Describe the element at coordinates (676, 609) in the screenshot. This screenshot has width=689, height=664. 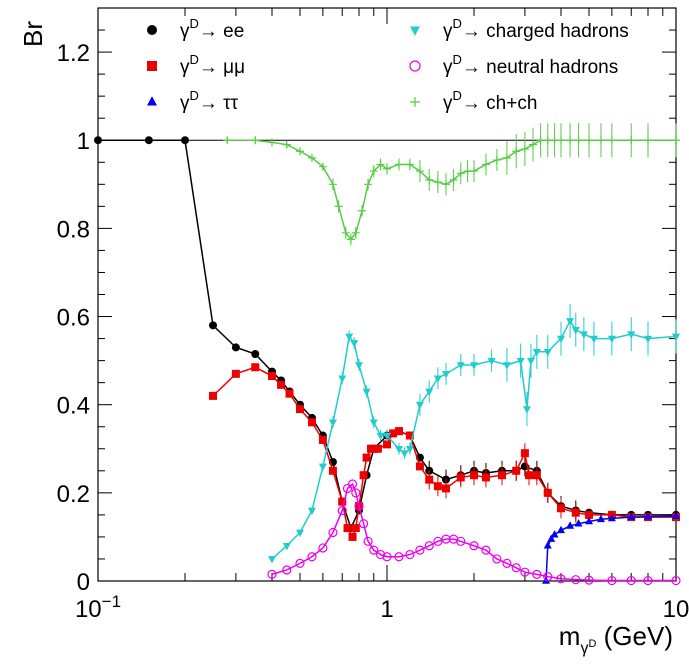
I see `x-tick-label: 10` at that location.